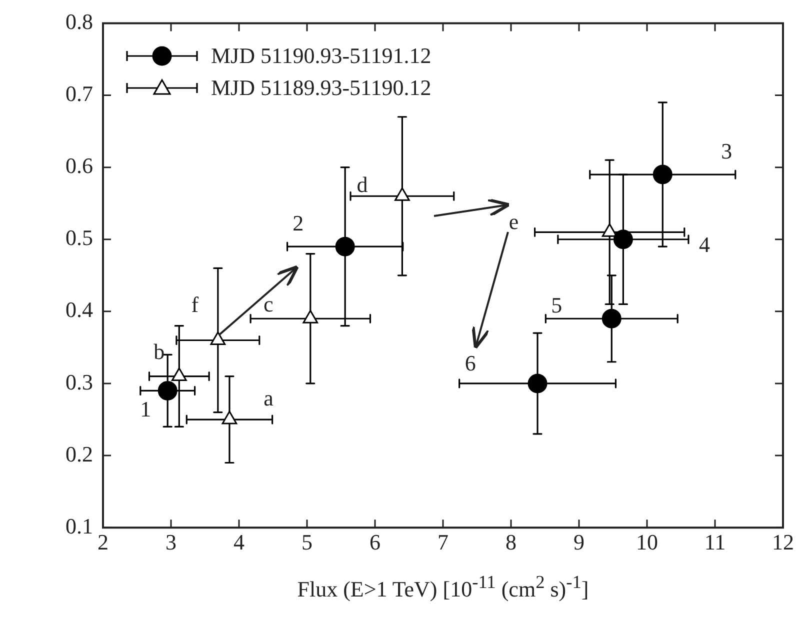 This screenshot has width=805, height=628. I want to click on annotation: 6, so click(470, 363).